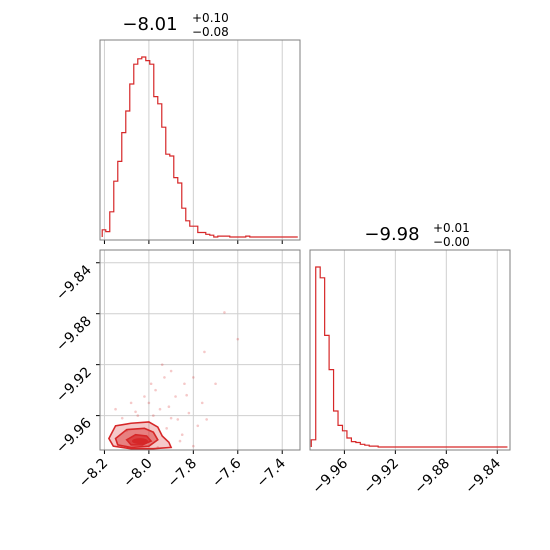 The image size is (550, 550). Describe the element at coordinates (93, 473) in the screenshot. I see `x-tick-label-3: −8.2` at that location.